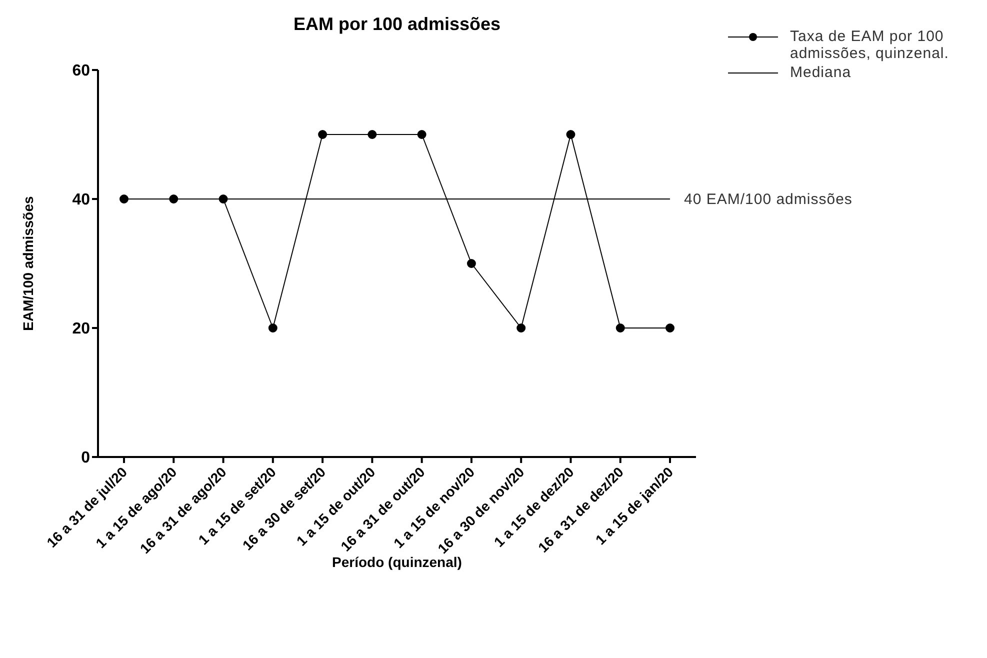 The image size is (987, 658). Describe the element at coordinates (81, 71) in the screenshot. I see `y-tick-label: 60` at that location.